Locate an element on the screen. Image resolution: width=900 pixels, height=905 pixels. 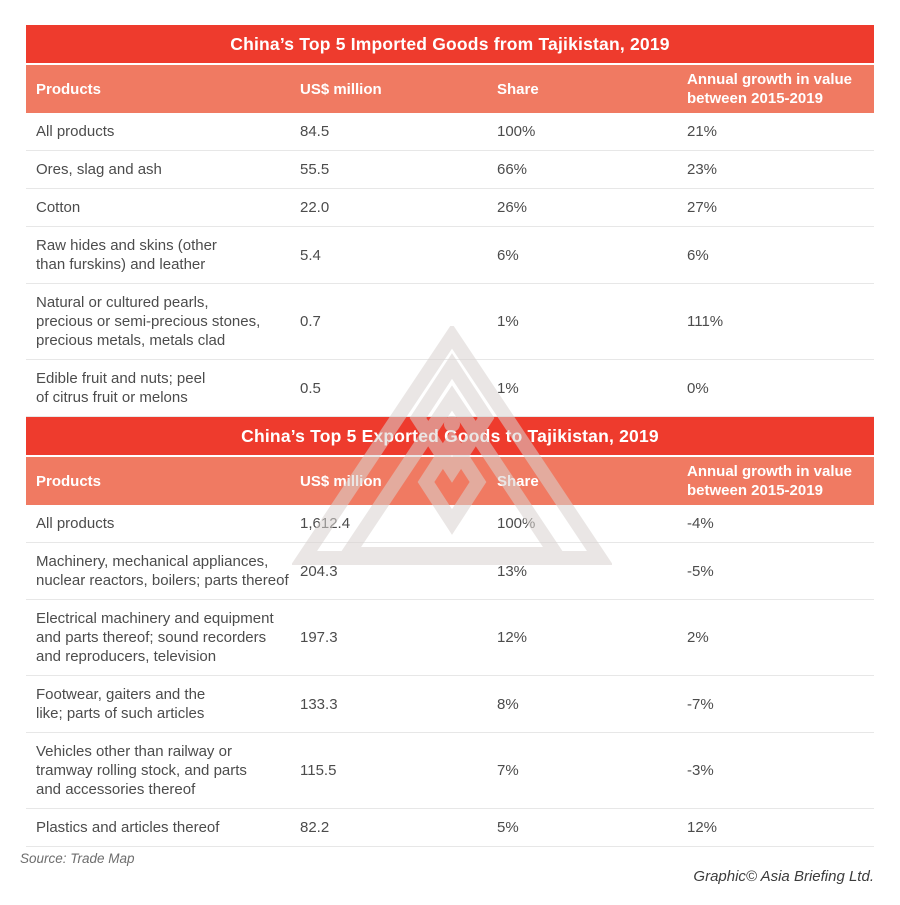
cell-growth: -5% is located at coordinates (700, 571).